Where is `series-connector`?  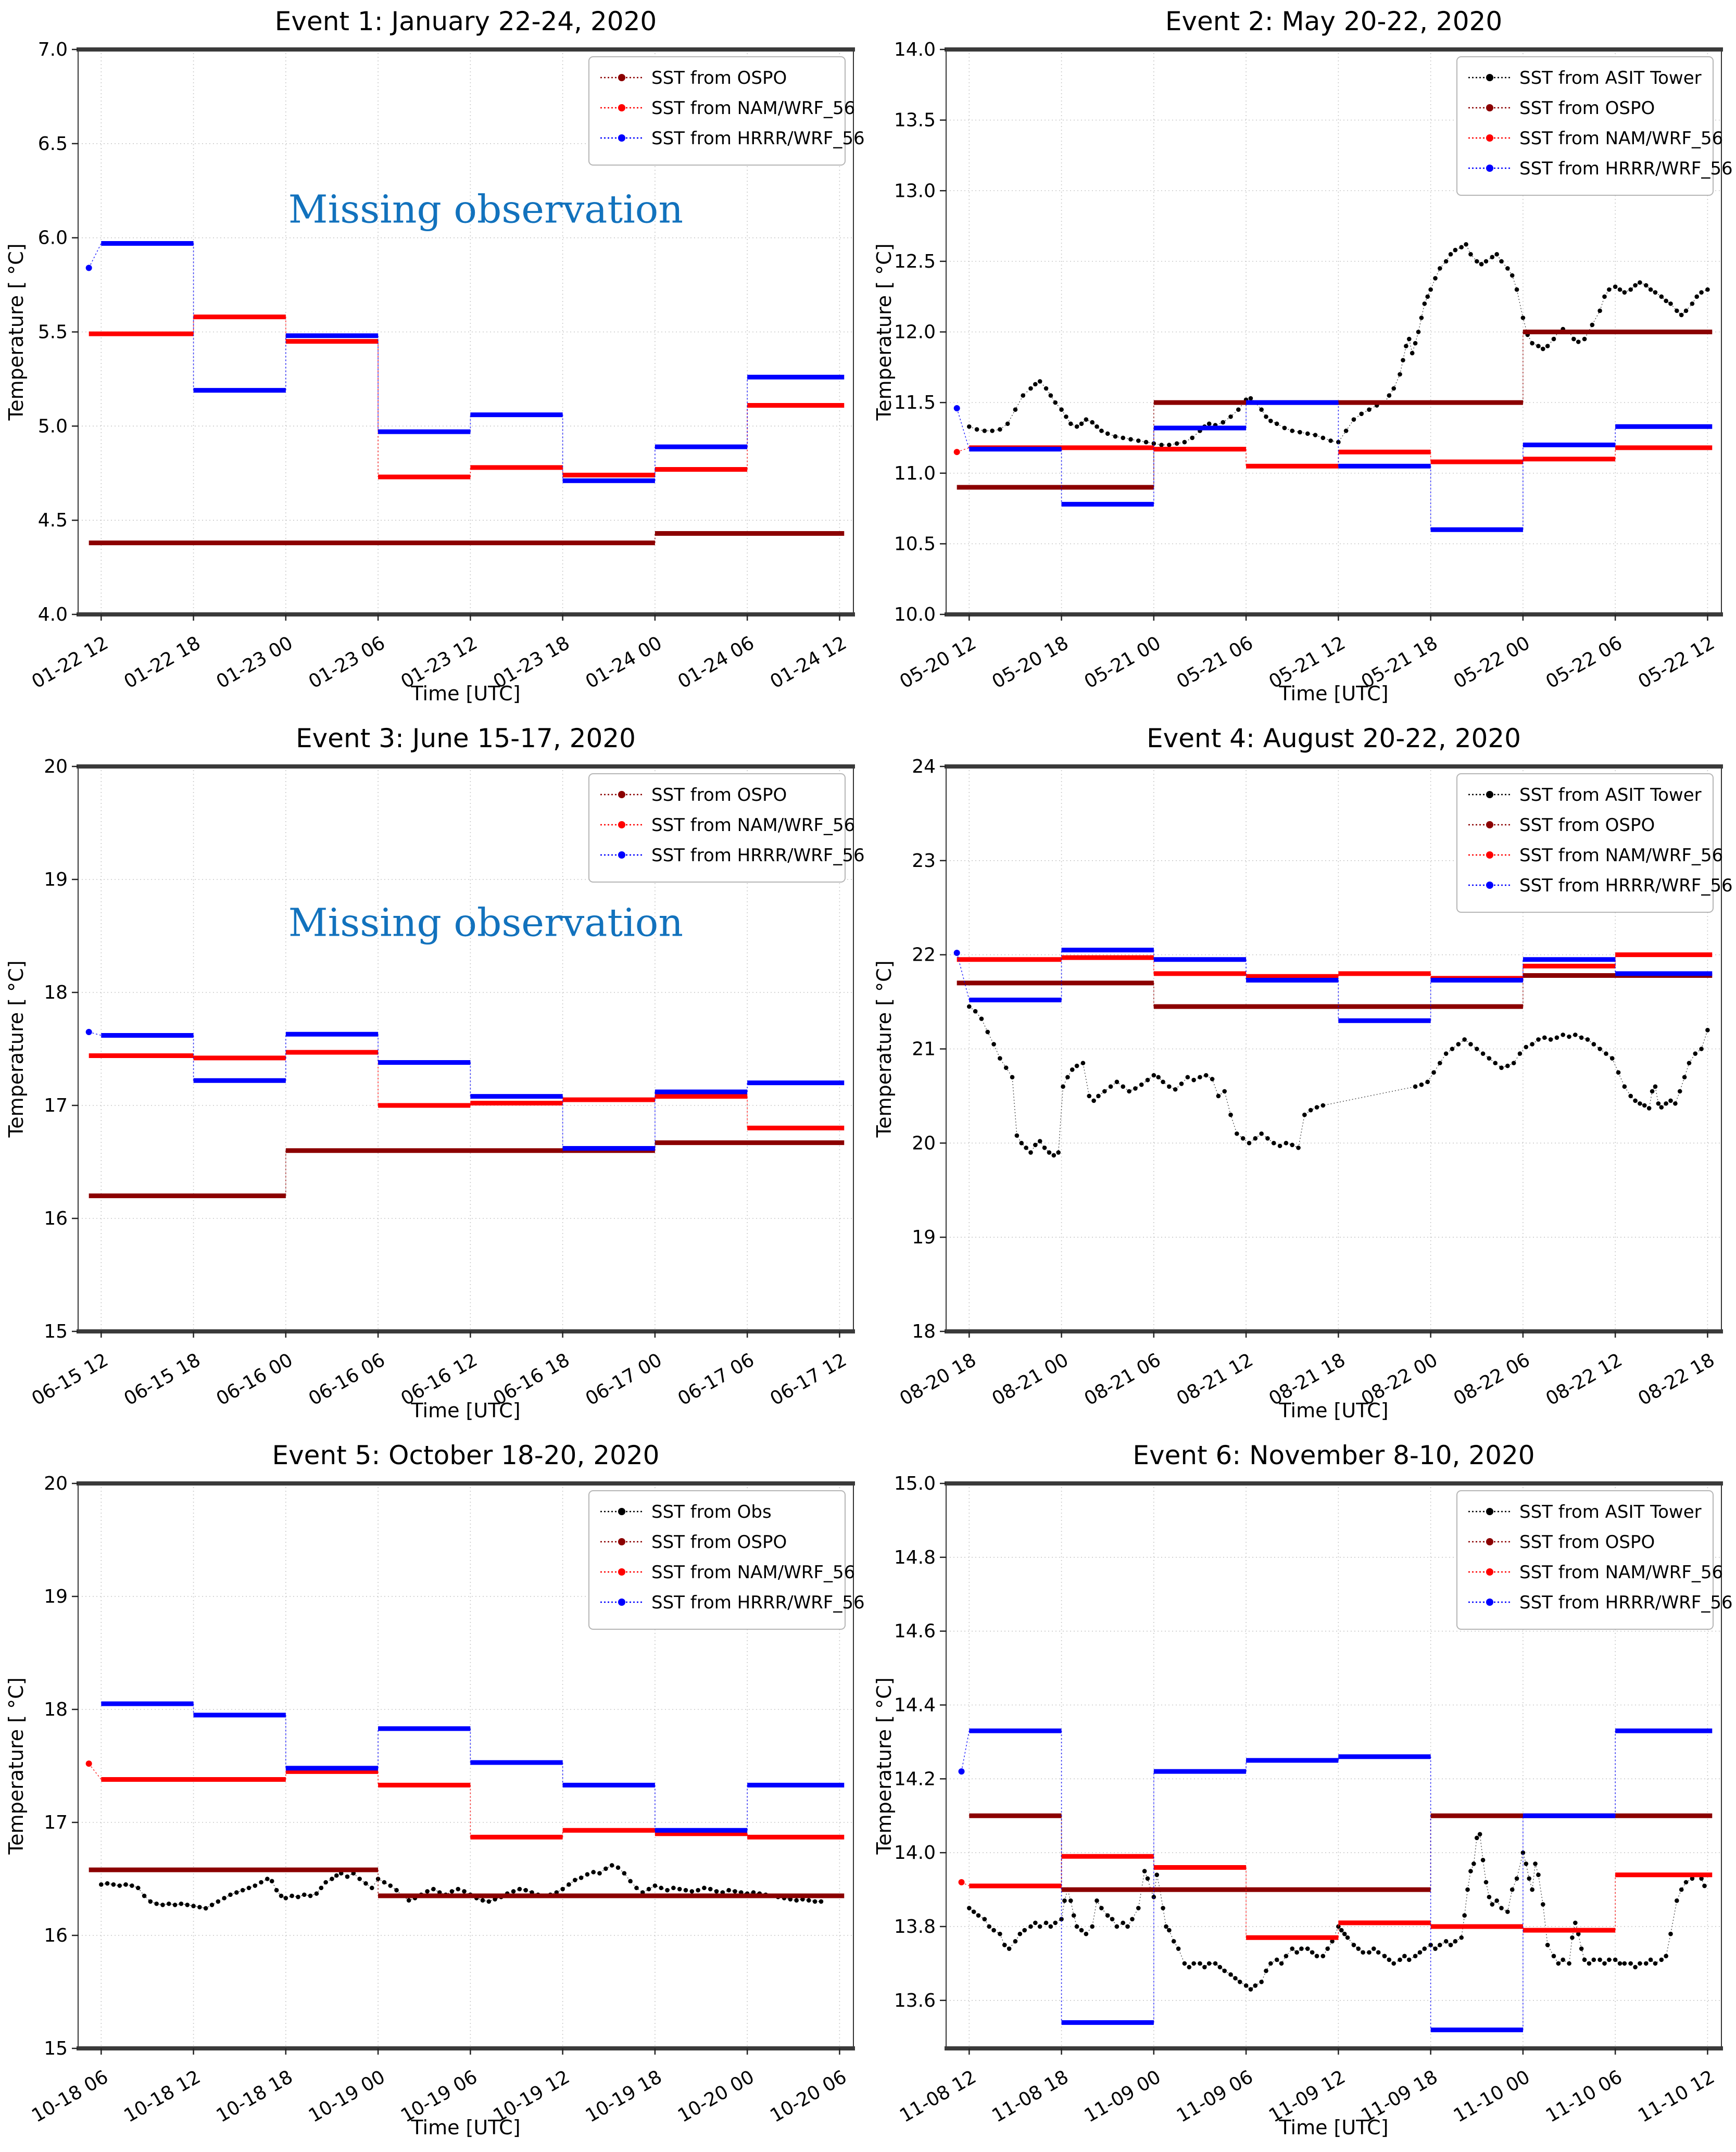
series-connector is located at coordinates (966, 1884).